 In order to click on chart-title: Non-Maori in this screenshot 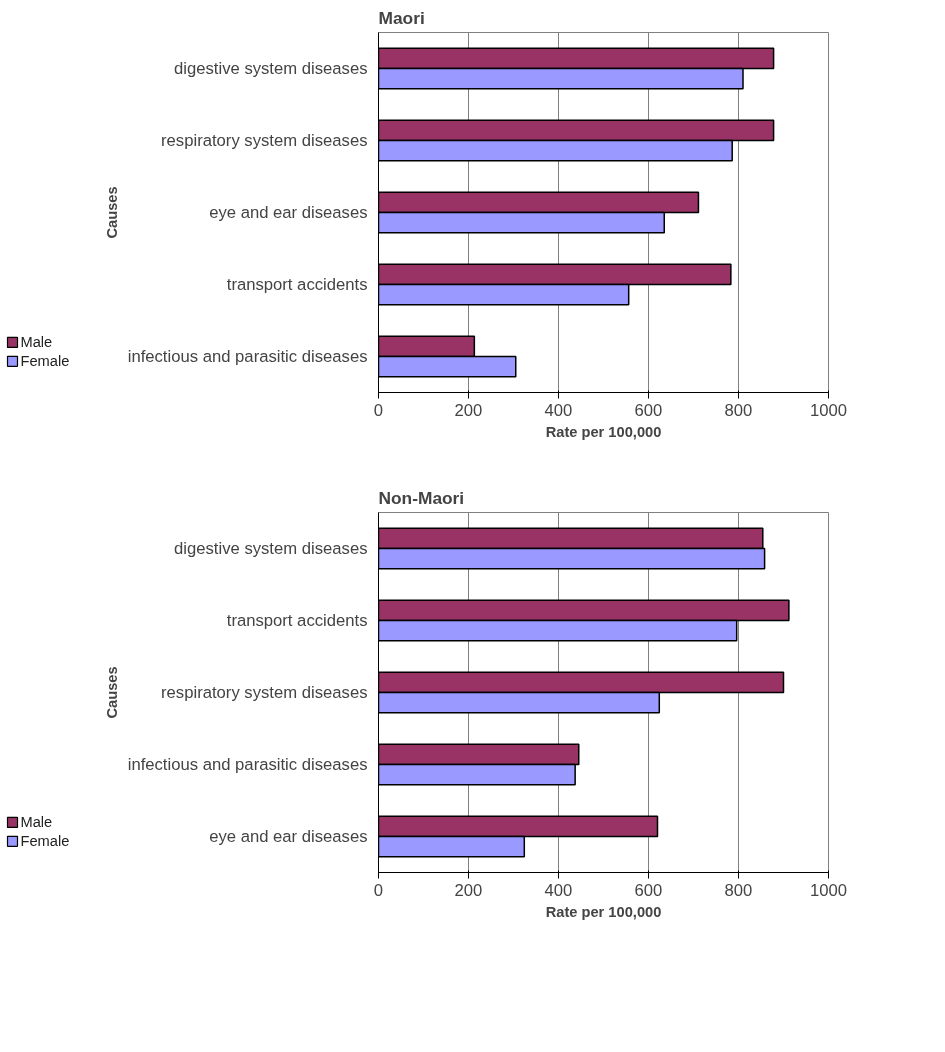, I will do `click(421, 497)`.